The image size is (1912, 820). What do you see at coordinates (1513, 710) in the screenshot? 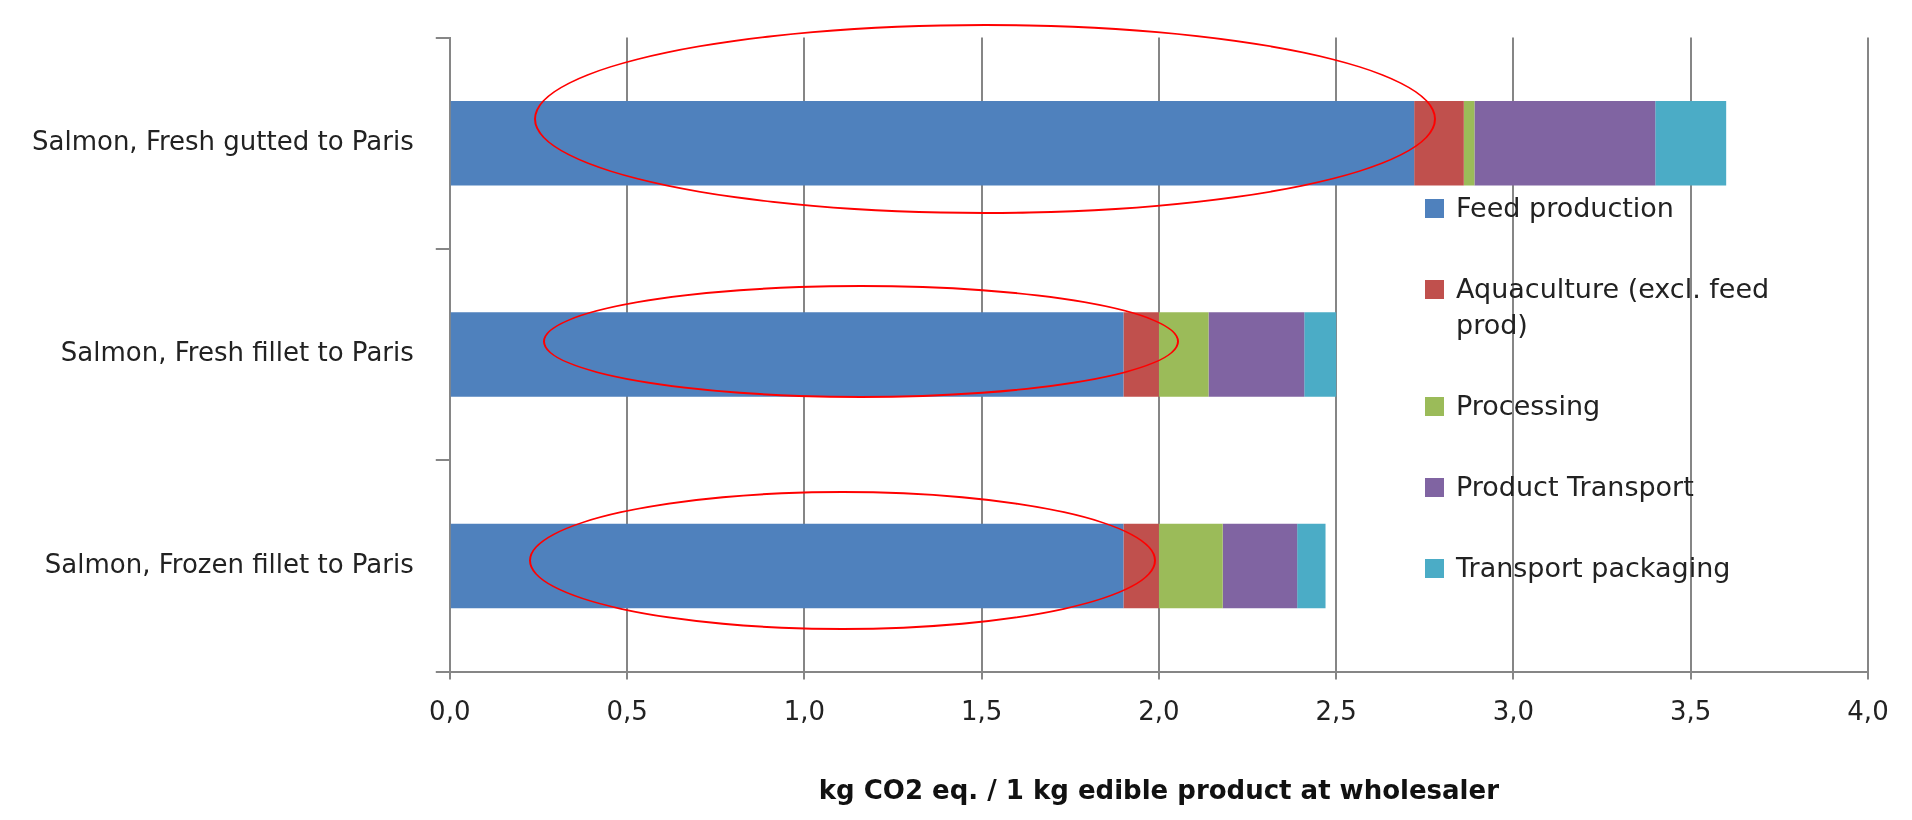
I see `x-tick-label: 3,0` at bounding box center [1513, 710].